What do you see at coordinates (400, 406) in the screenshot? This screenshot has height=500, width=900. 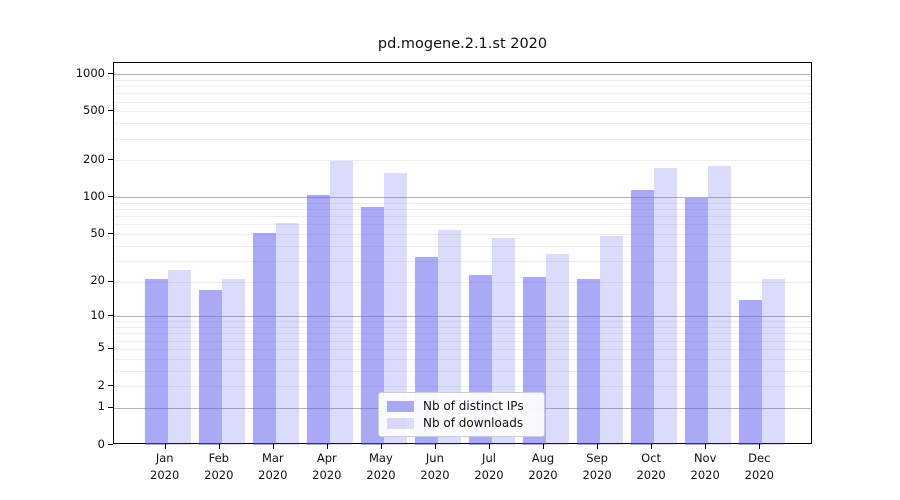 I see `legend-swatch-distinct-ips` at bounding box center [400, 406].